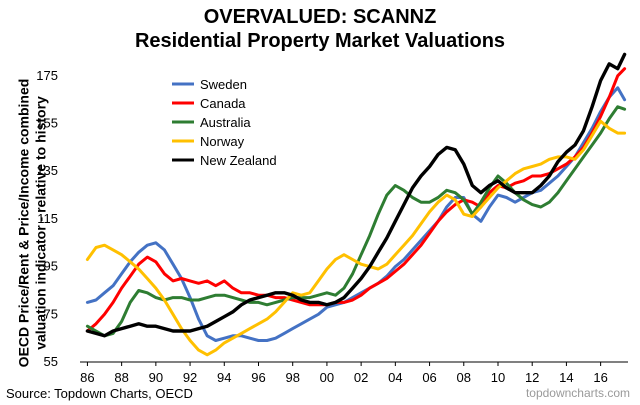  I want to click on x-tick-label: 90, so click(156, 377).